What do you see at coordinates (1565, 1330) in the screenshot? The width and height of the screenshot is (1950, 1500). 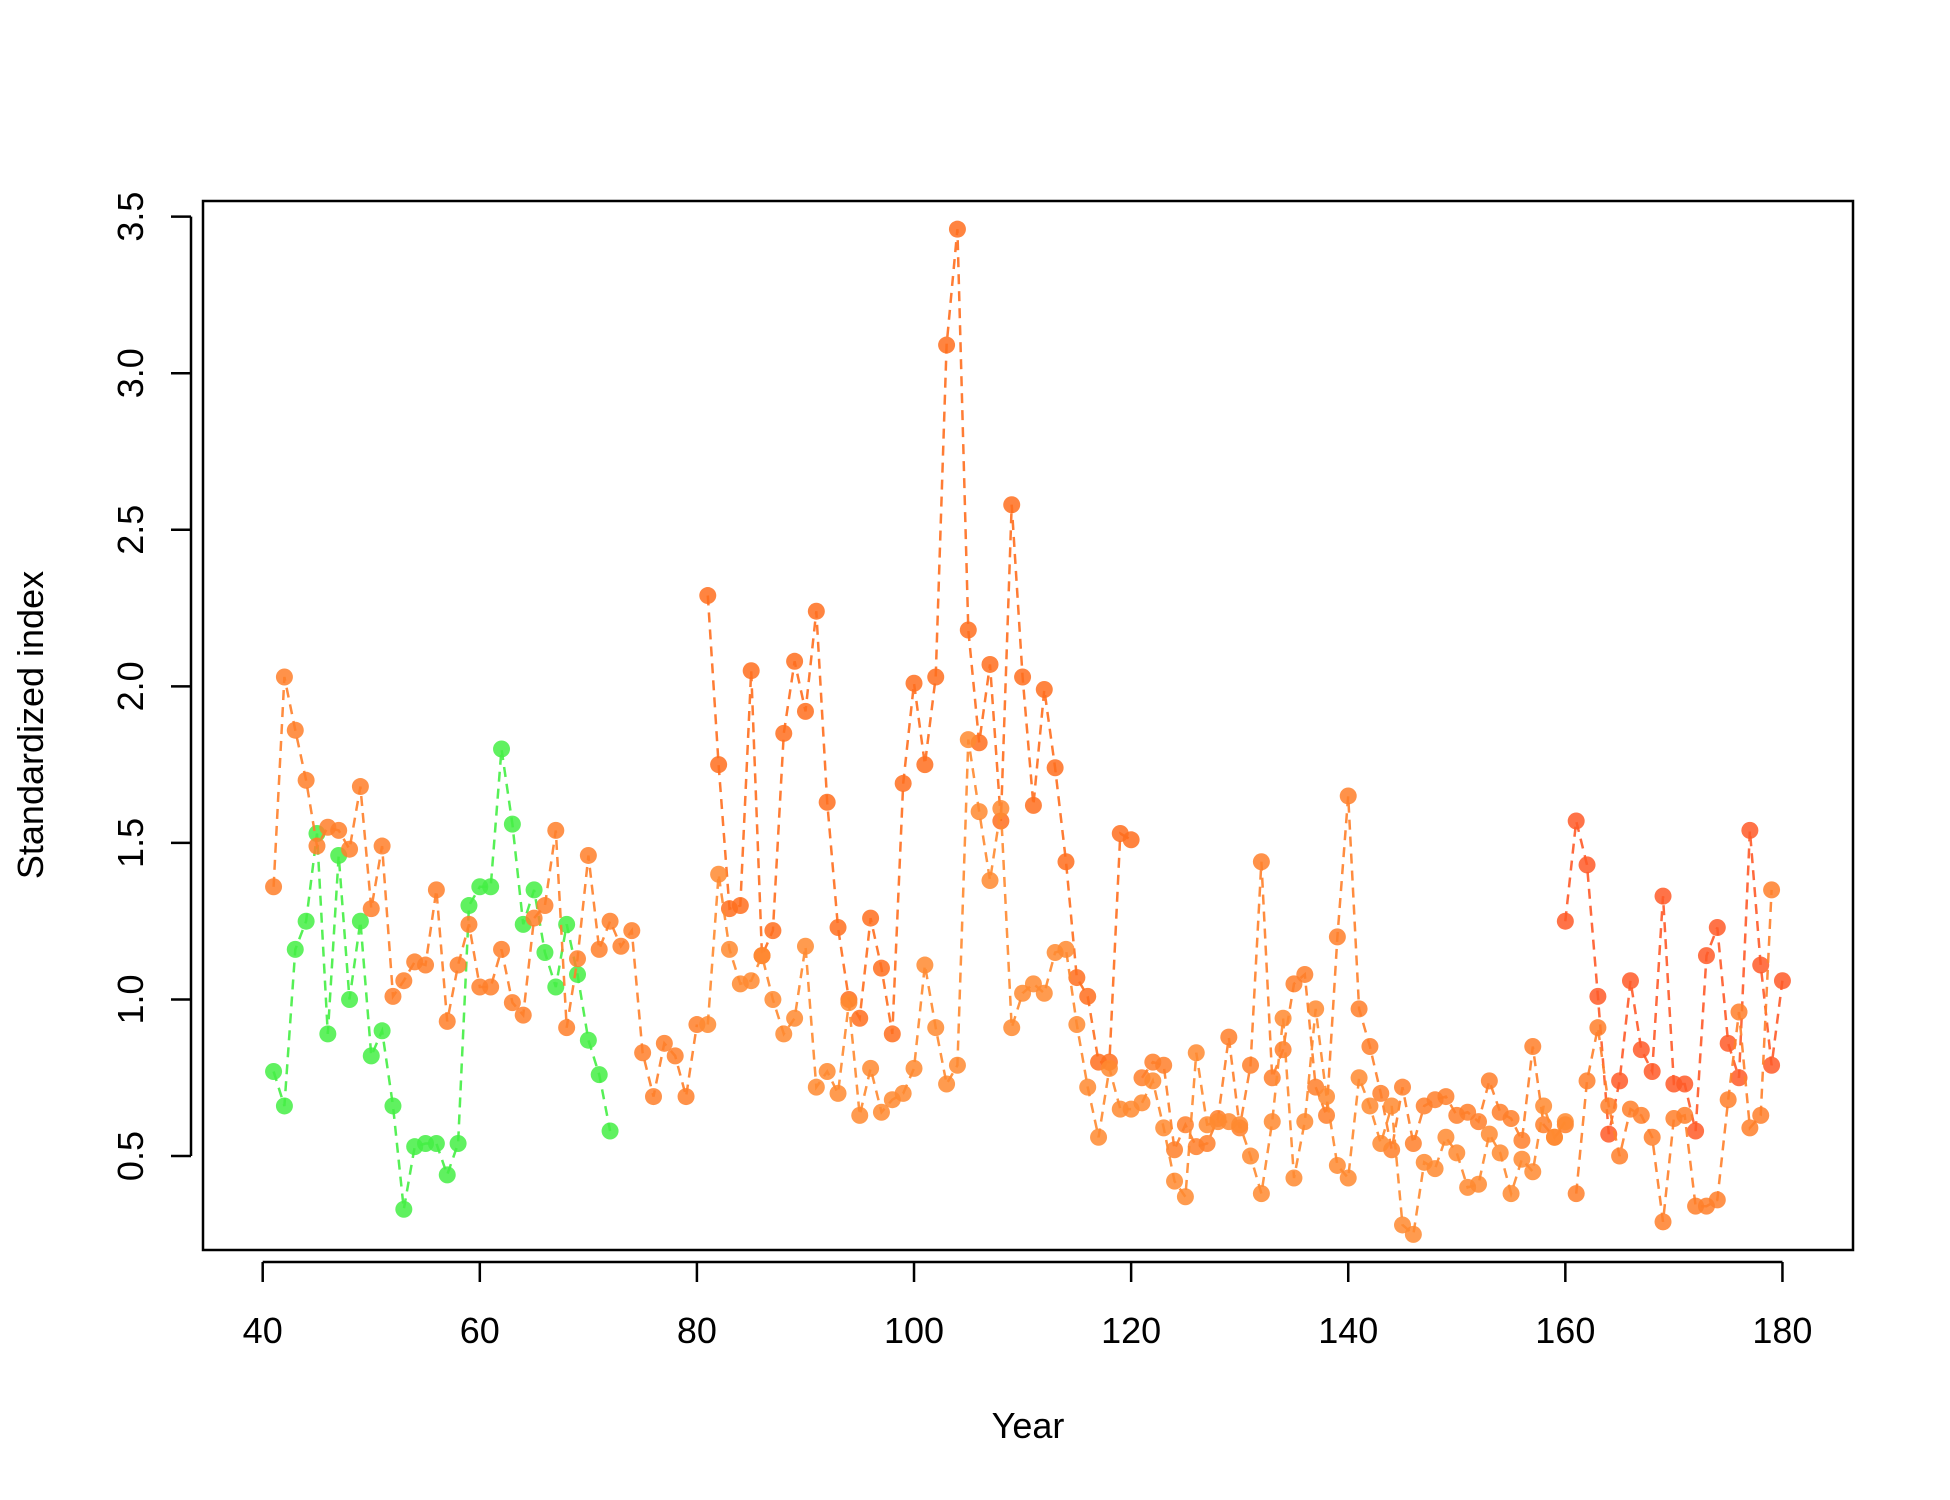 I see `x-tick-label: 160` at bounding box center [1565, 1330].